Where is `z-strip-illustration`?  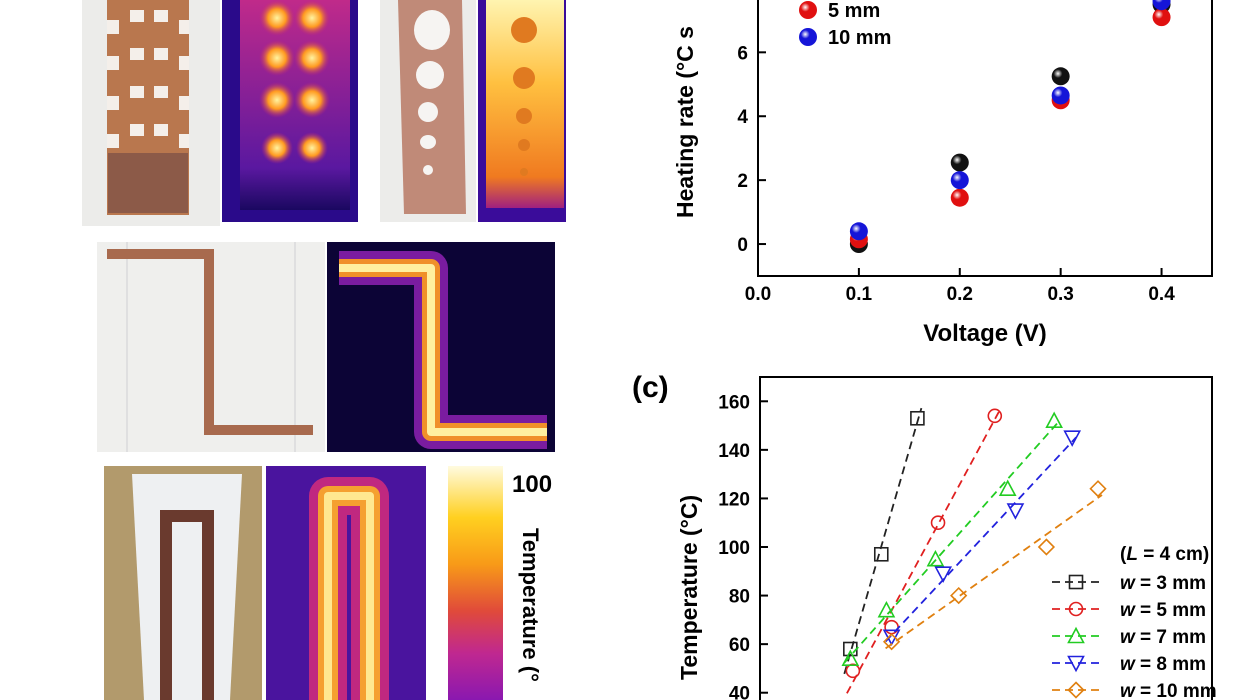
z-strip-illustration is located at coordinates (210, 347).